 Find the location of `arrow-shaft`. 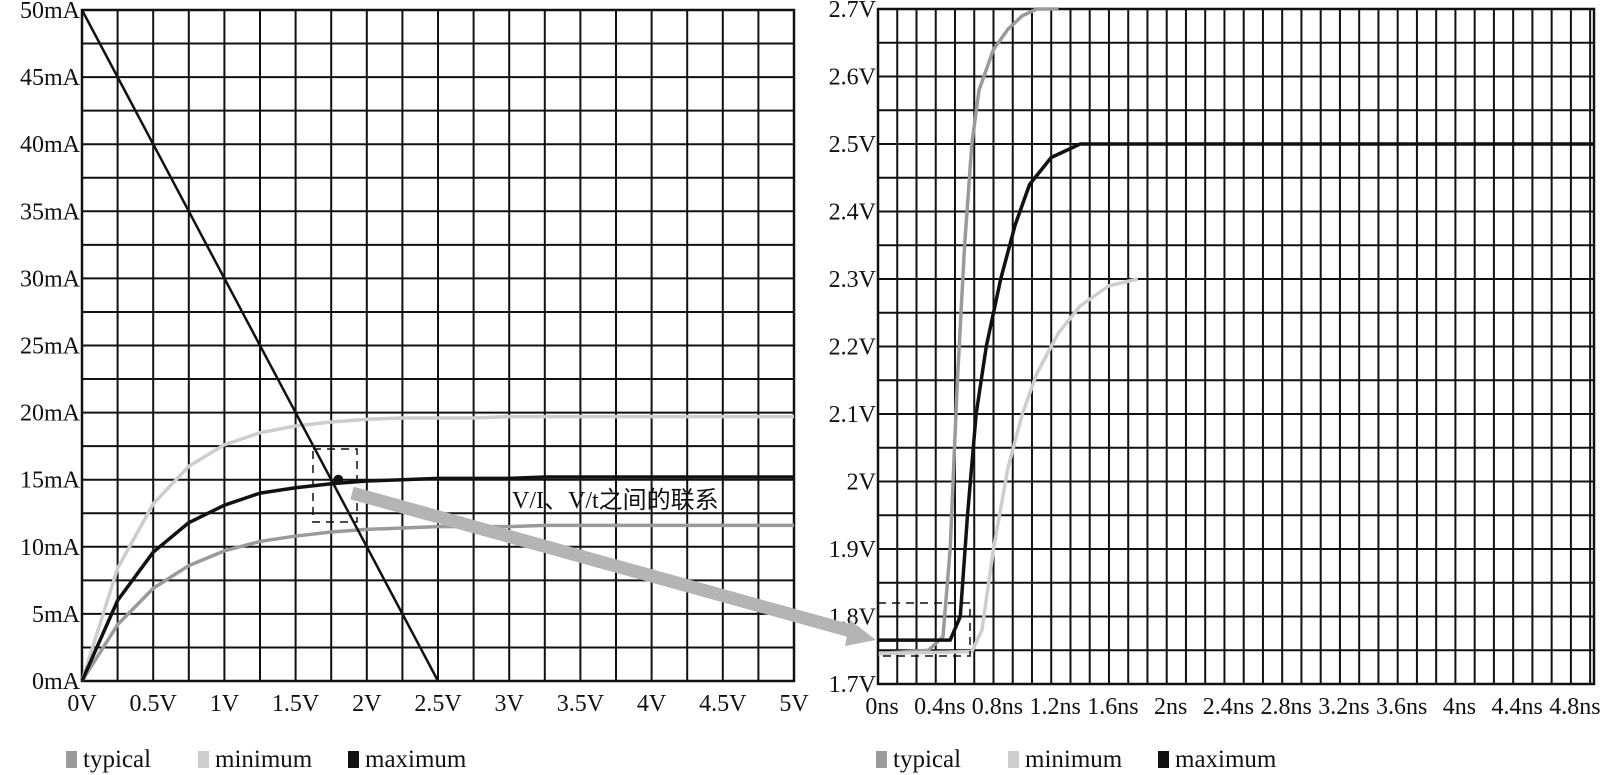

arrow-shaft is located at coordinates (605, 563).